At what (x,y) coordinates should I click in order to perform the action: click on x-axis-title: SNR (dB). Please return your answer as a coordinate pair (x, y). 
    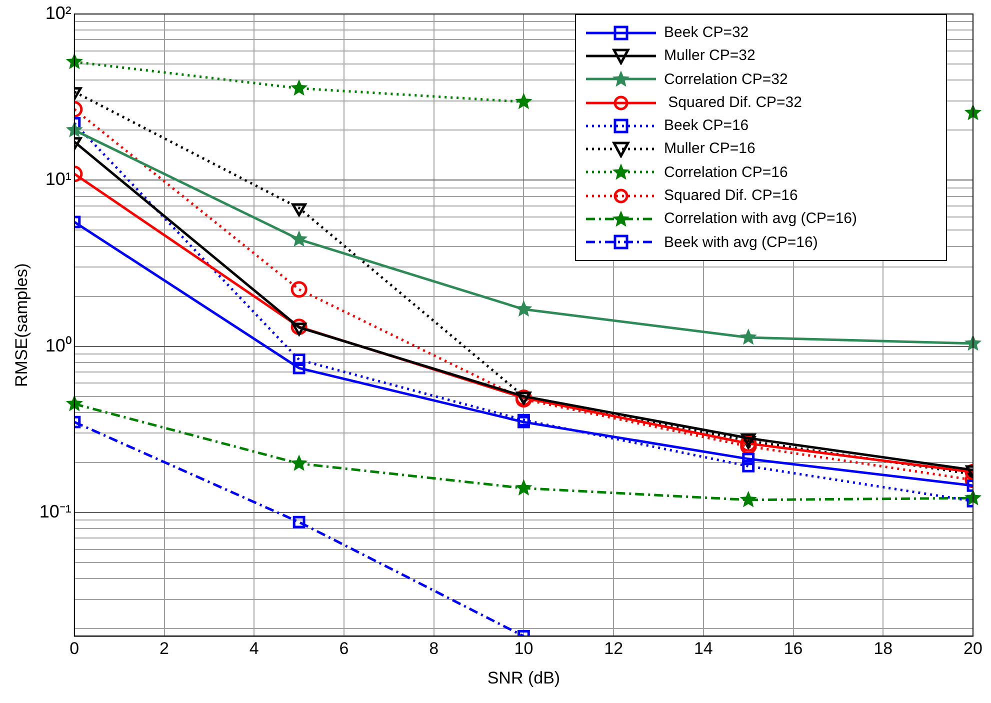
    Looking at the image, I should click on (523, 678).